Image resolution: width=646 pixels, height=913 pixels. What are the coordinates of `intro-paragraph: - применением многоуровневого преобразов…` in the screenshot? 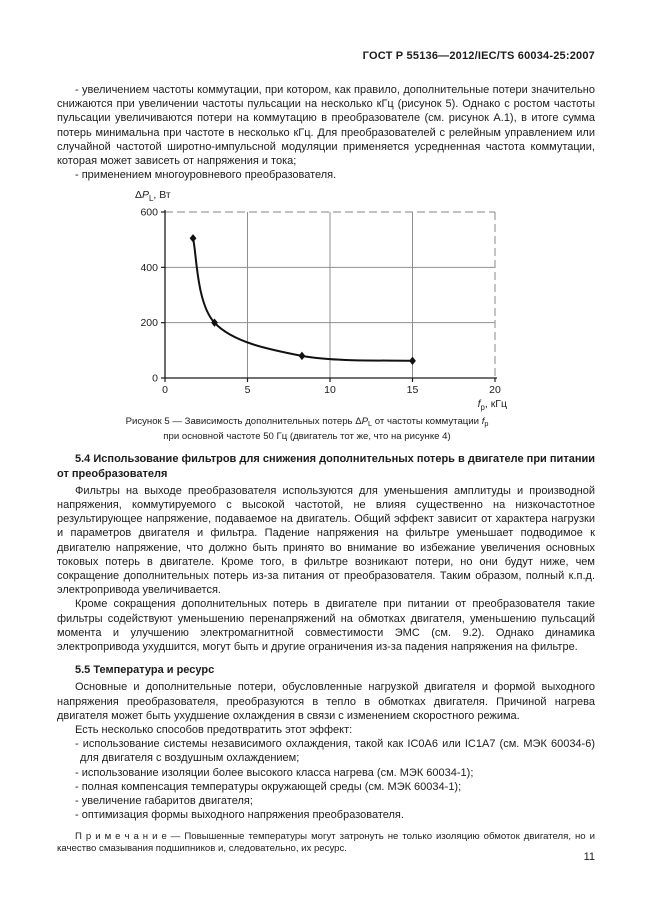 It's located at (206, 175).